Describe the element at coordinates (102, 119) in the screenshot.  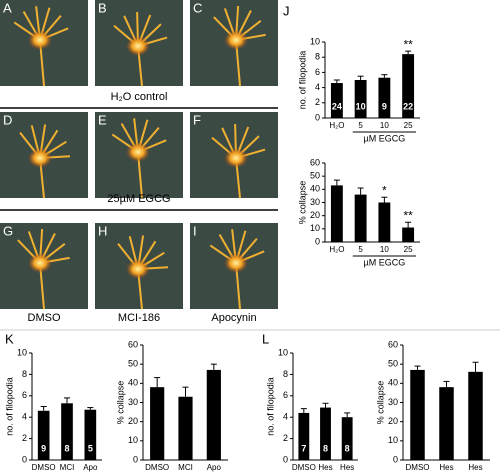
I see `panel-letter: E` at that location.